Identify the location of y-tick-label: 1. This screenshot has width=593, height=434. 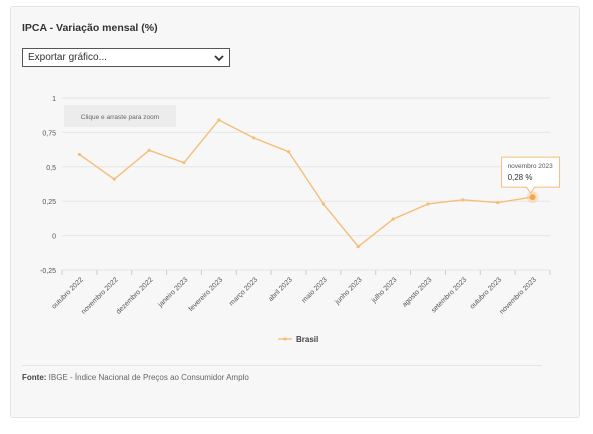
(54, 99).